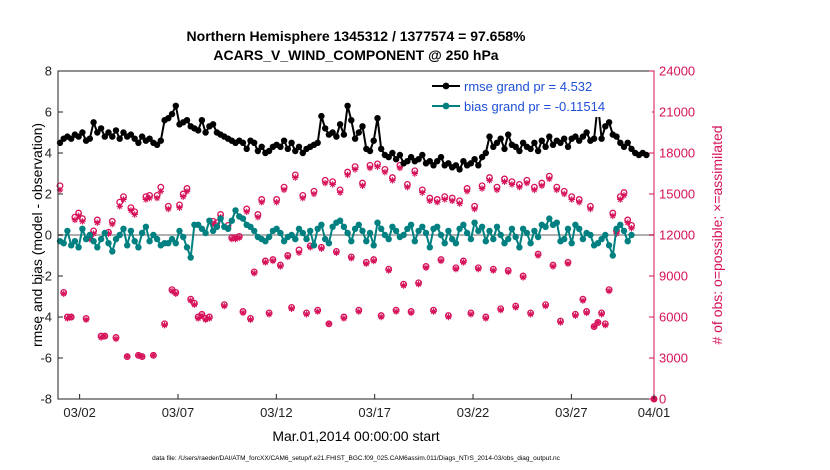  What do you see at coordinates (534, 106) in the screenshot?
I see `legend-bias-label: bias grand pr = -0.11514` at bounding box center [534, 106].